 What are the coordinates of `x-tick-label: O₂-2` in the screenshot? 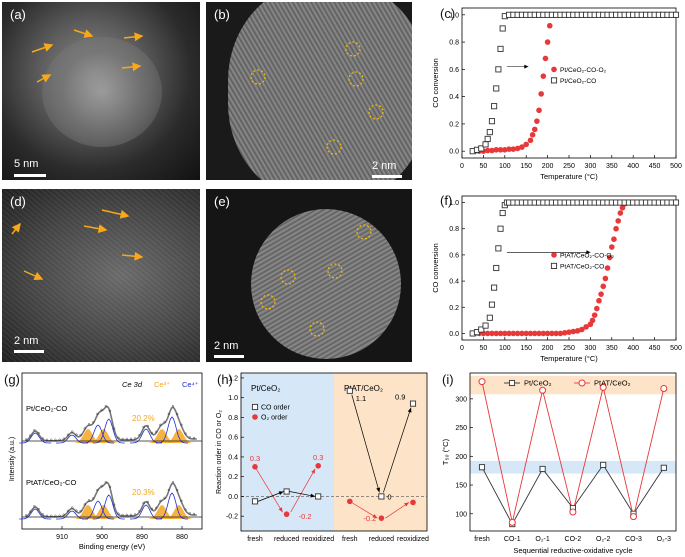 It's located at (603, 539).